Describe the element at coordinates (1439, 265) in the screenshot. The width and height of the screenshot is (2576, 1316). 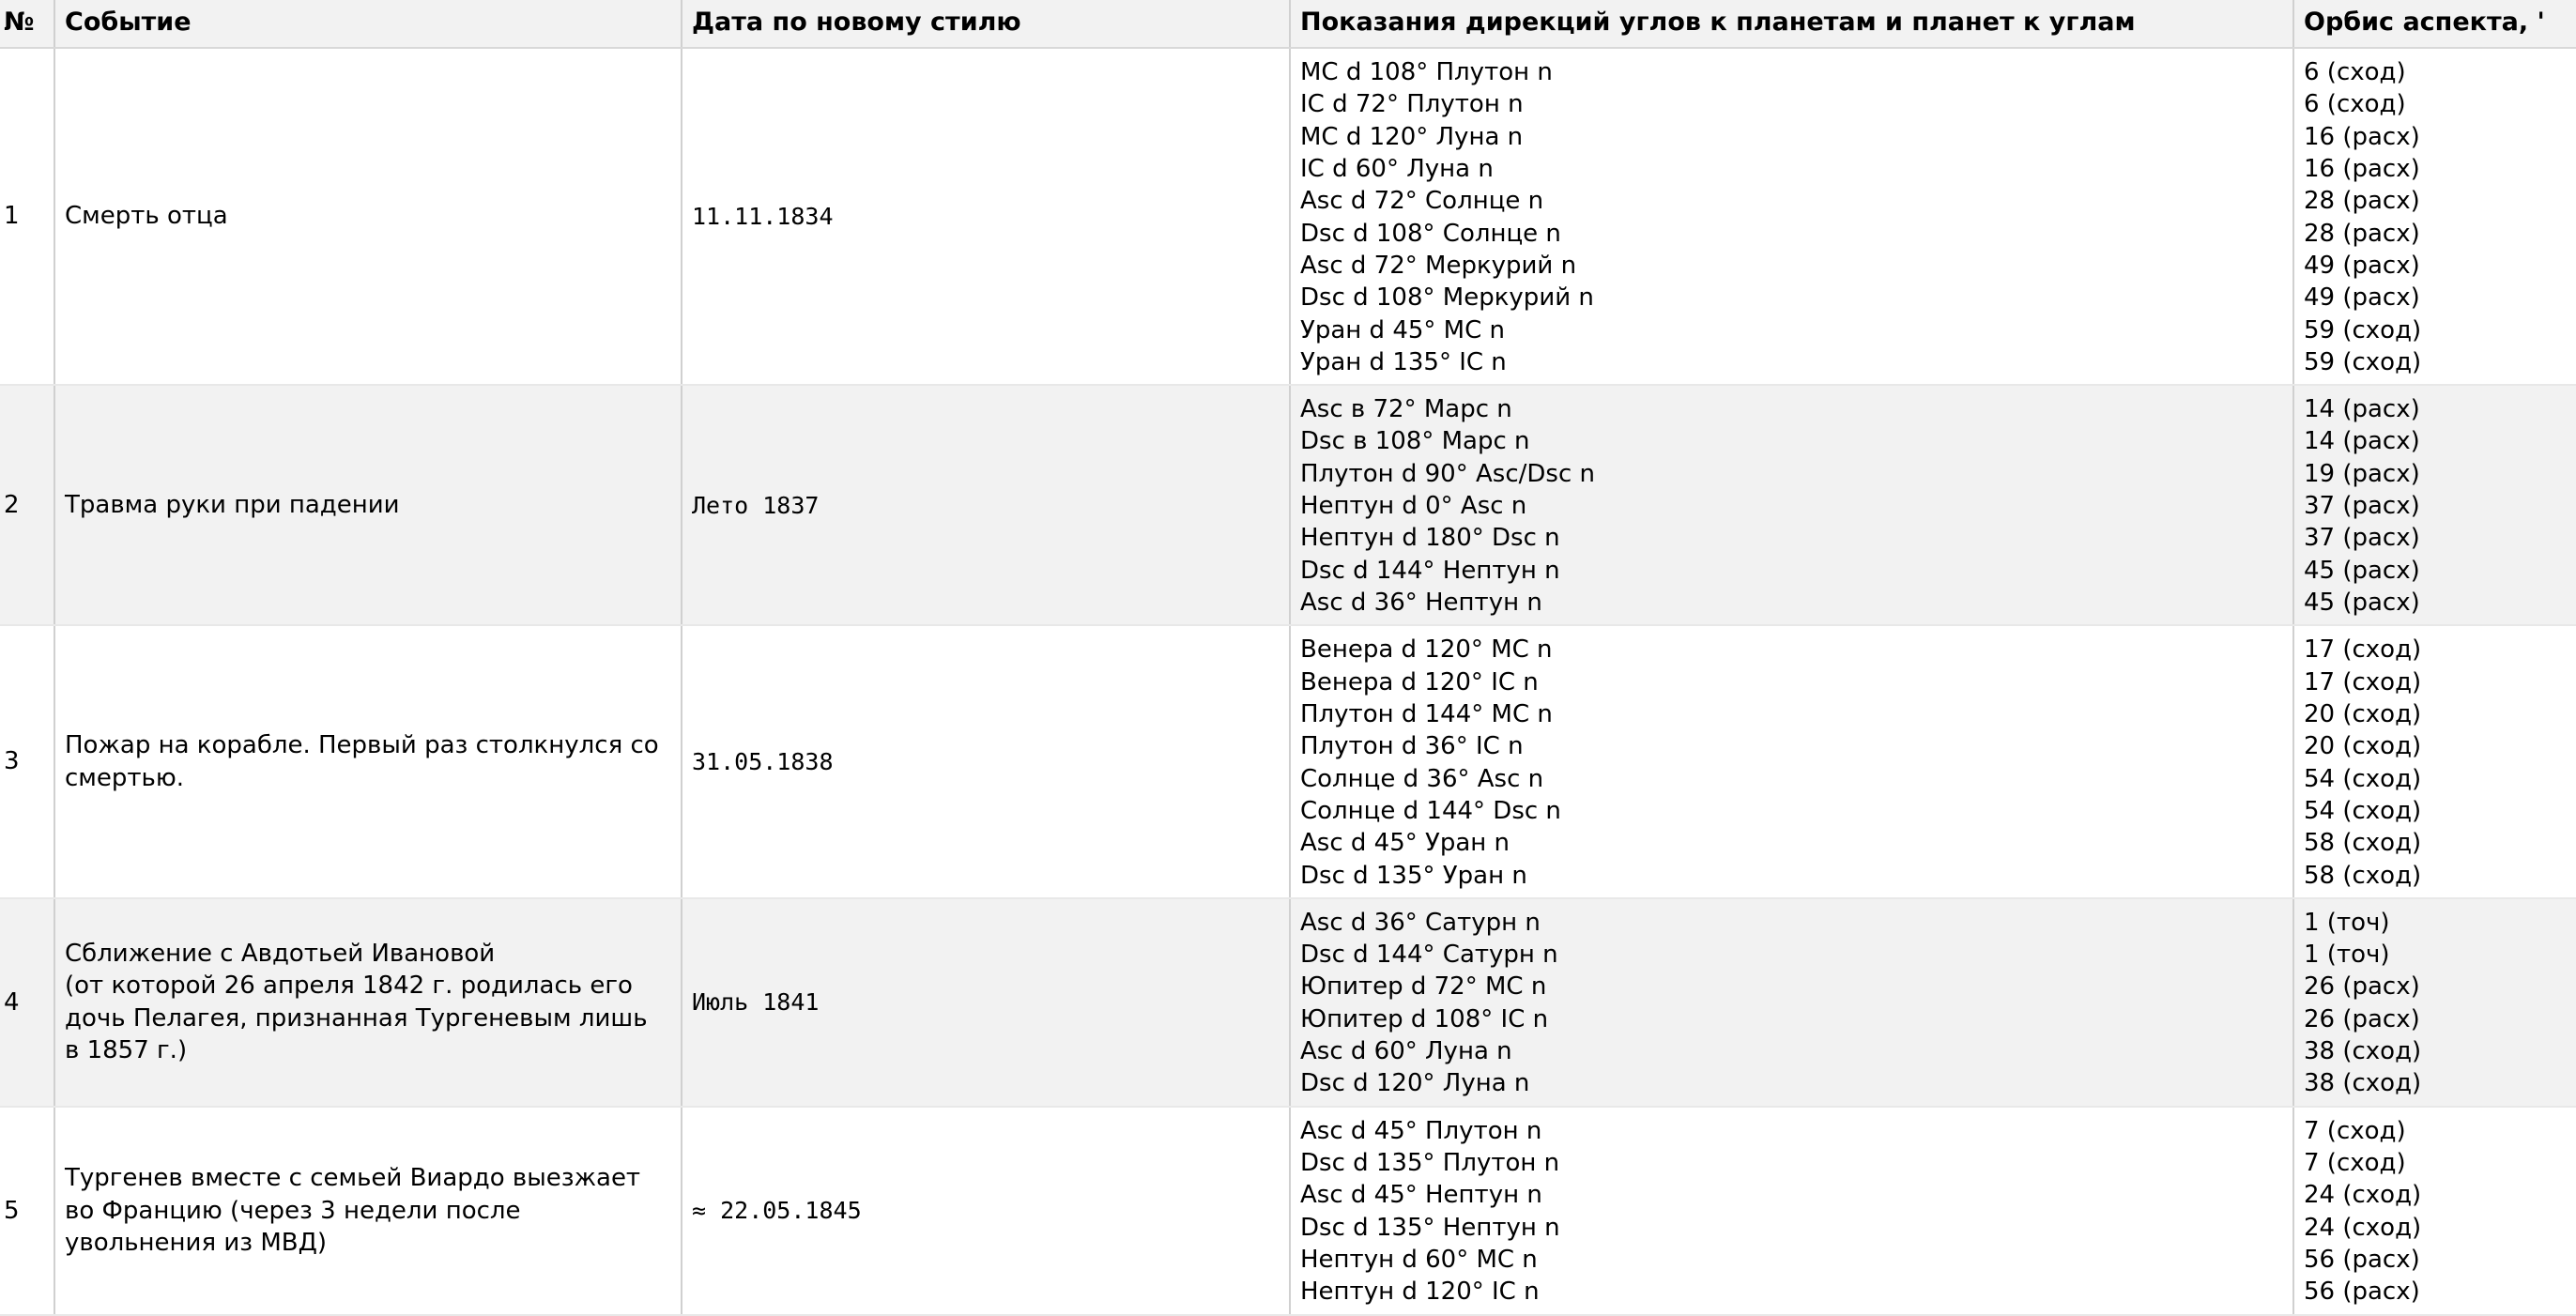
I see `stack-line: Asc d 72° Меркурий n` at that location.